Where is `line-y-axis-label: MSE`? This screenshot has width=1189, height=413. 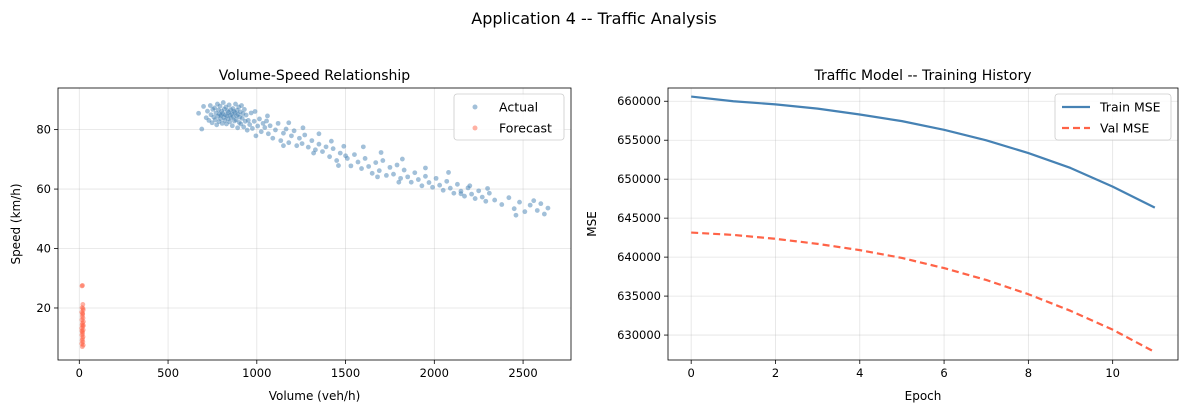 line-y-axis-label: MSE is located at coordinates (592, 224).